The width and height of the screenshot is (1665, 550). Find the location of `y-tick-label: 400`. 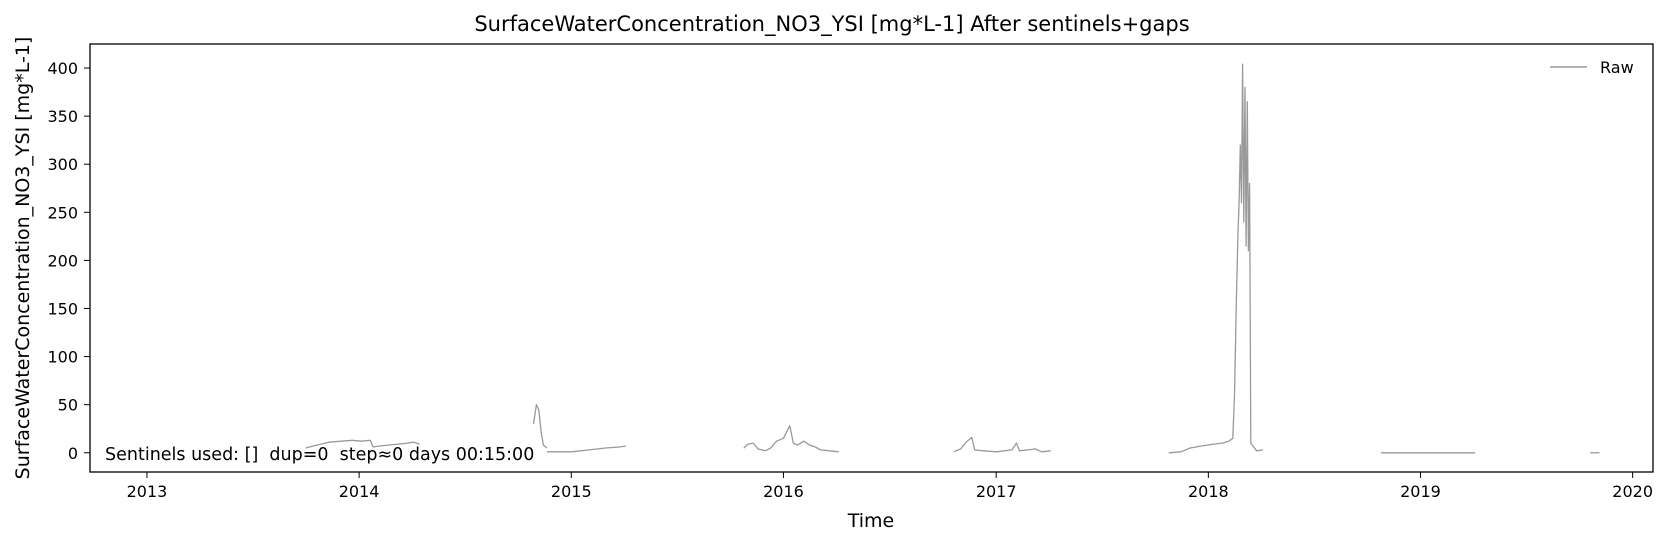

y-tick-label: 400 is located at coordinates (62, 68).